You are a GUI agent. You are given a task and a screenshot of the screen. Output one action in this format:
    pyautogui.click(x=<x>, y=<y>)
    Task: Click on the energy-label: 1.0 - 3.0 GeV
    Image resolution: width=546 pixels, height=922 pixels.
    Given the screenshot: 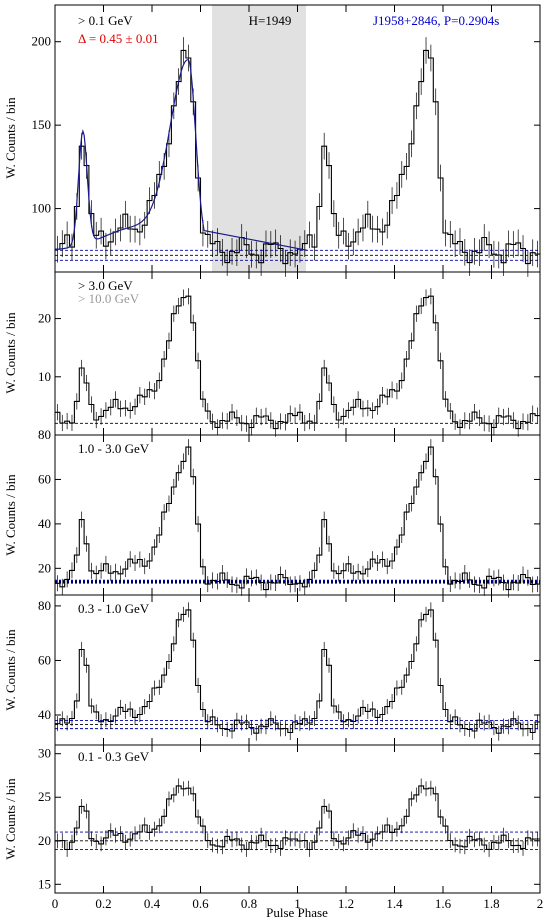 What is the action you would take?
    pyautogui.click(x=114, y=448)
    